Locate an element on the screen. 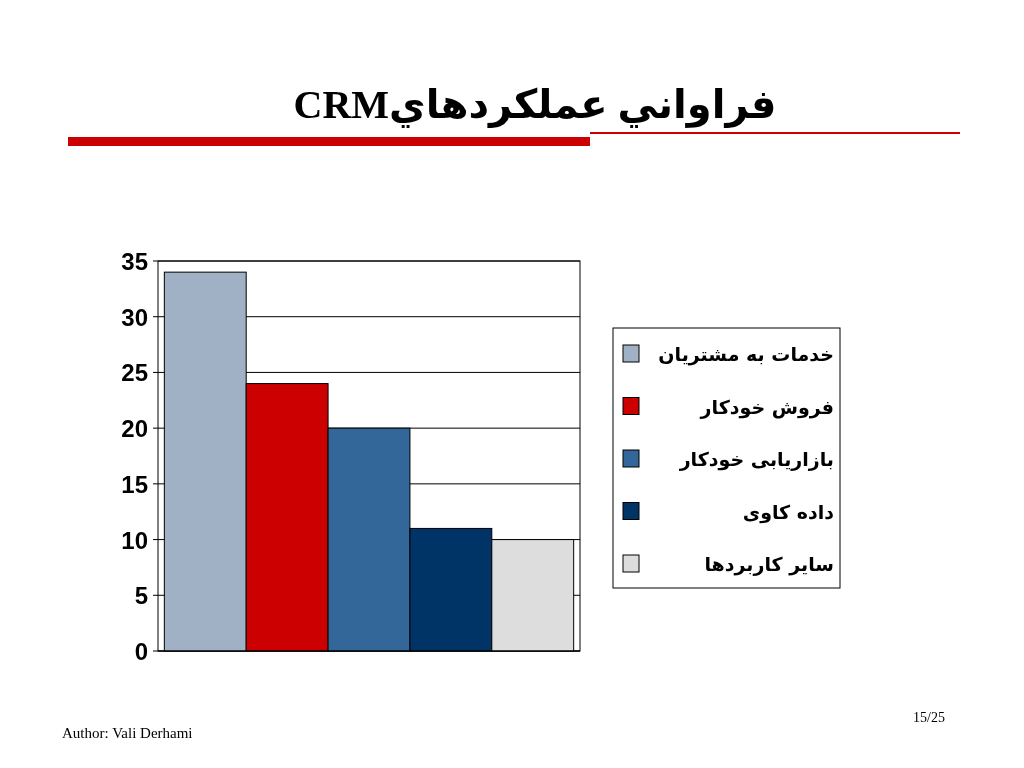  y-tick-label: 20 is located at coordinates (134, 429).